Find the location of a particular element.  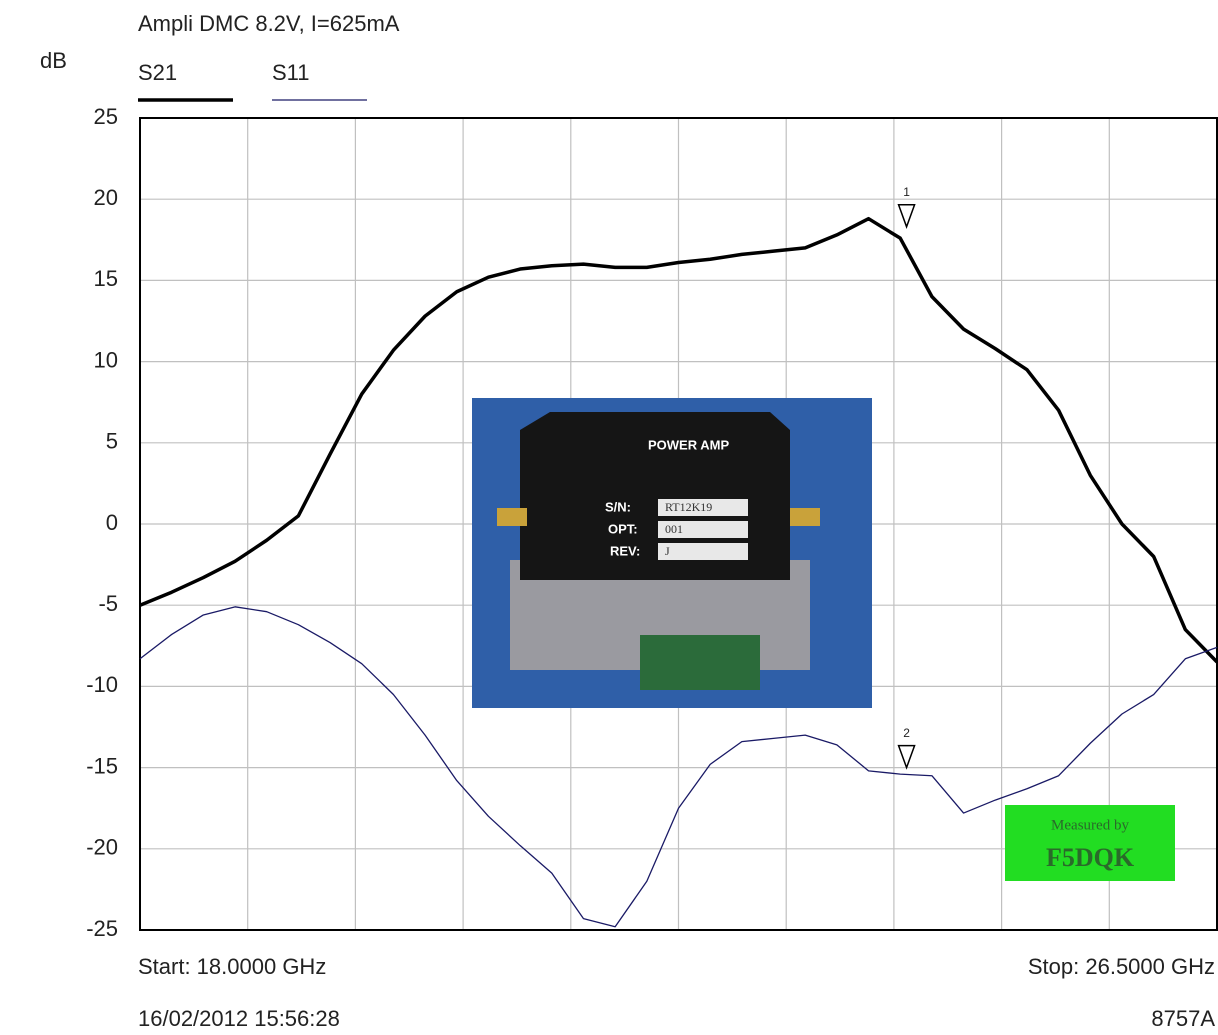

inset-label: REV: is located at coordinates (625, 550).